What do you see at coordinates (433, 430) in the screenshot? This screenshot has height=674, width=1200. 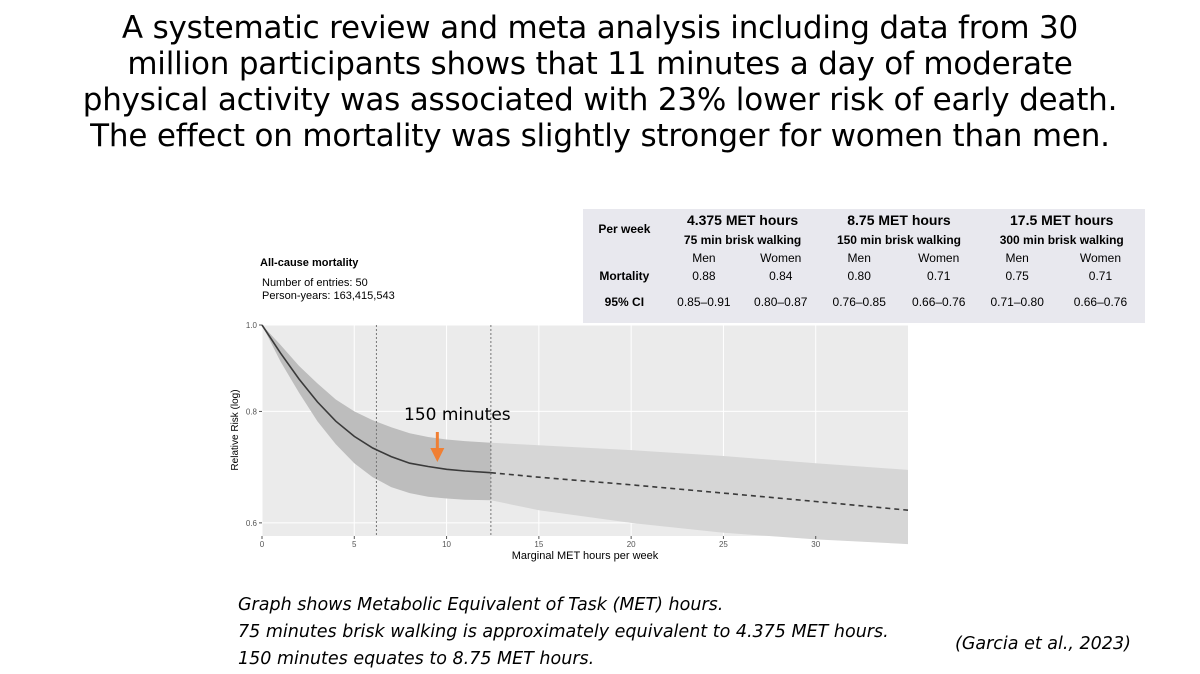 I see `reference-line-layer` at bounding box center [433, 430].